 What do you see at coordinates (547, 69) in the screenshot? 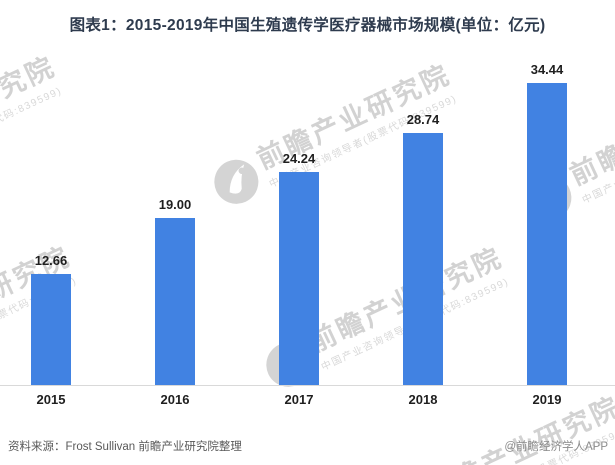
I see `bar-value-label: 34.44` at bounding box center [547, 69].